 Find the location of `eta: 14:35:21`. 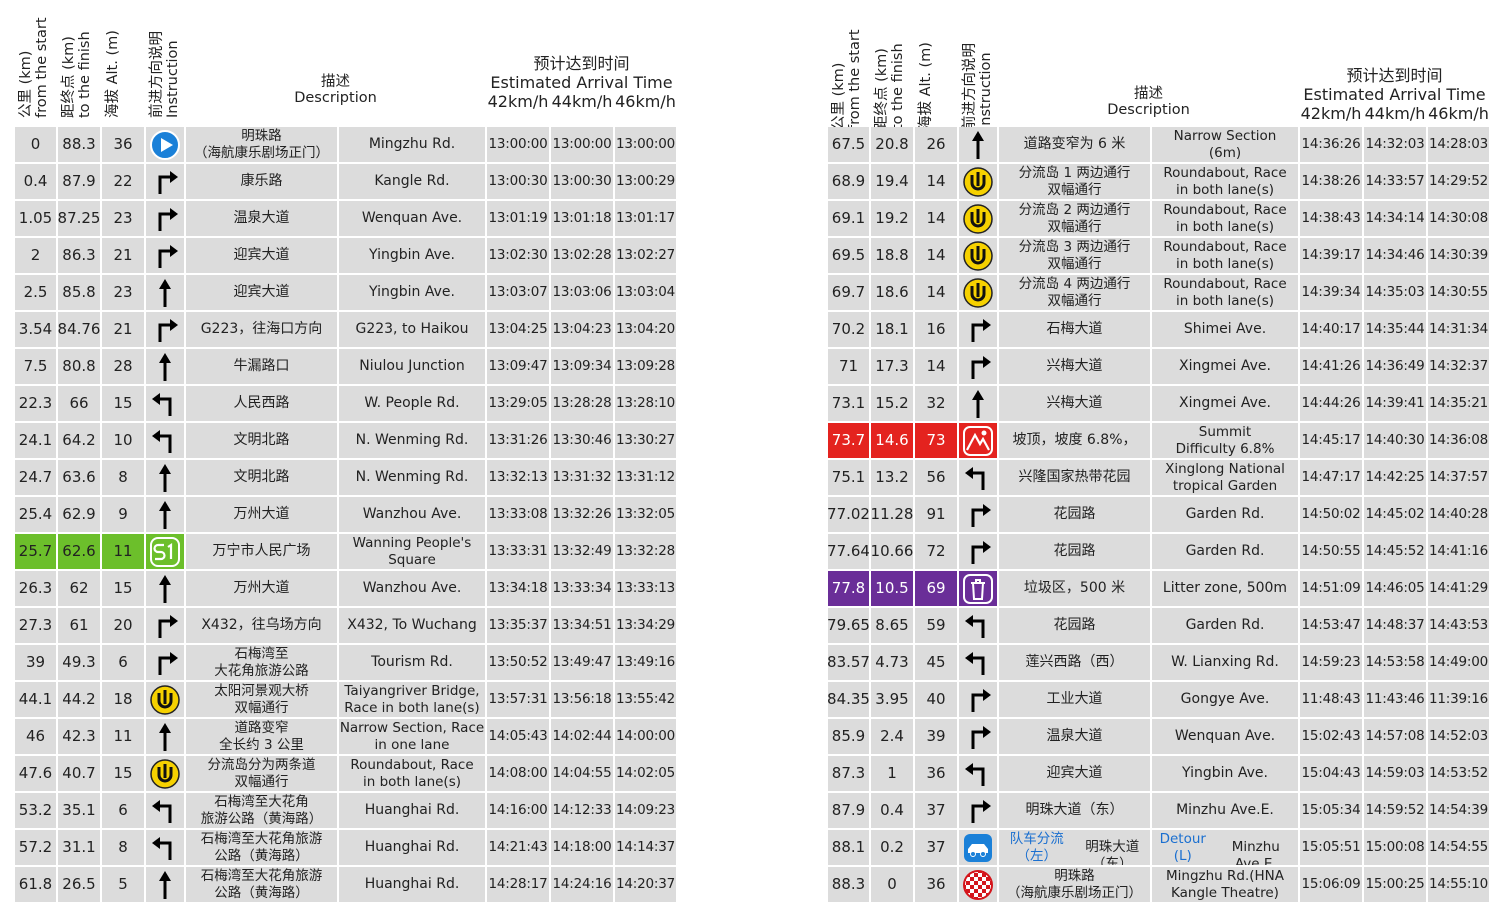

eta: 14:35:21 is located at coordinates (1458, 403).